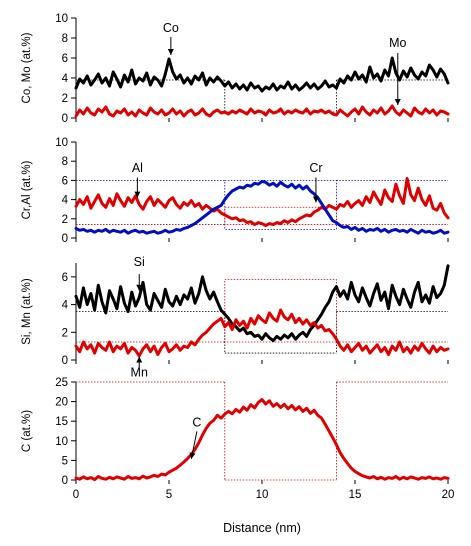 The height and width of the screenshot is (546, 471). What do you see at coordinates (61, 383) in the screenshot?
I see `y-tick-label: 25` at bounding box center [61, 383].